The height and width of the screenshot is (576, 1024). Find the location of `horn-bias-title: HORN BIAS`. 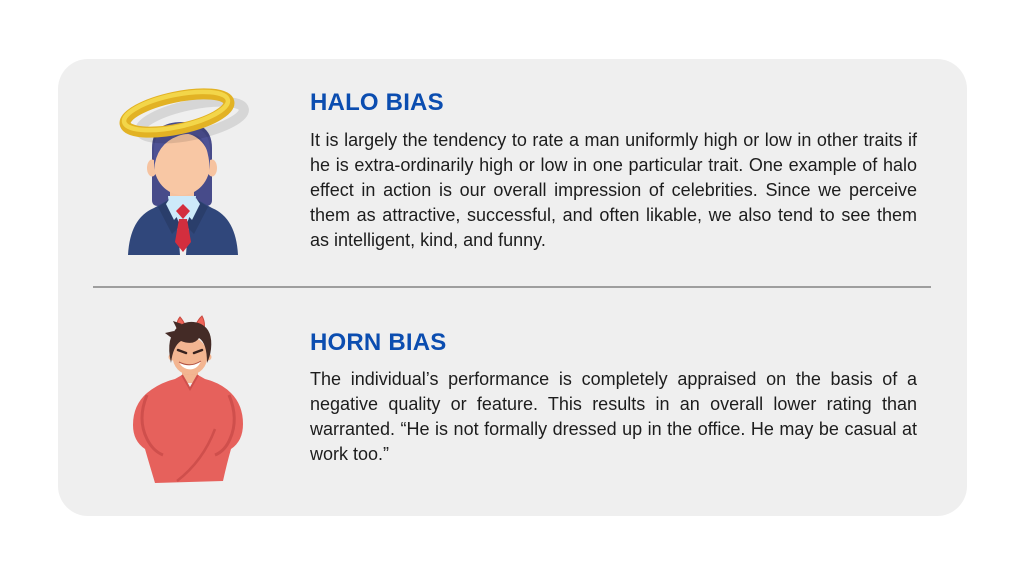

horn-bias-title: HORN BIAS is located at coordinates (378, 342).